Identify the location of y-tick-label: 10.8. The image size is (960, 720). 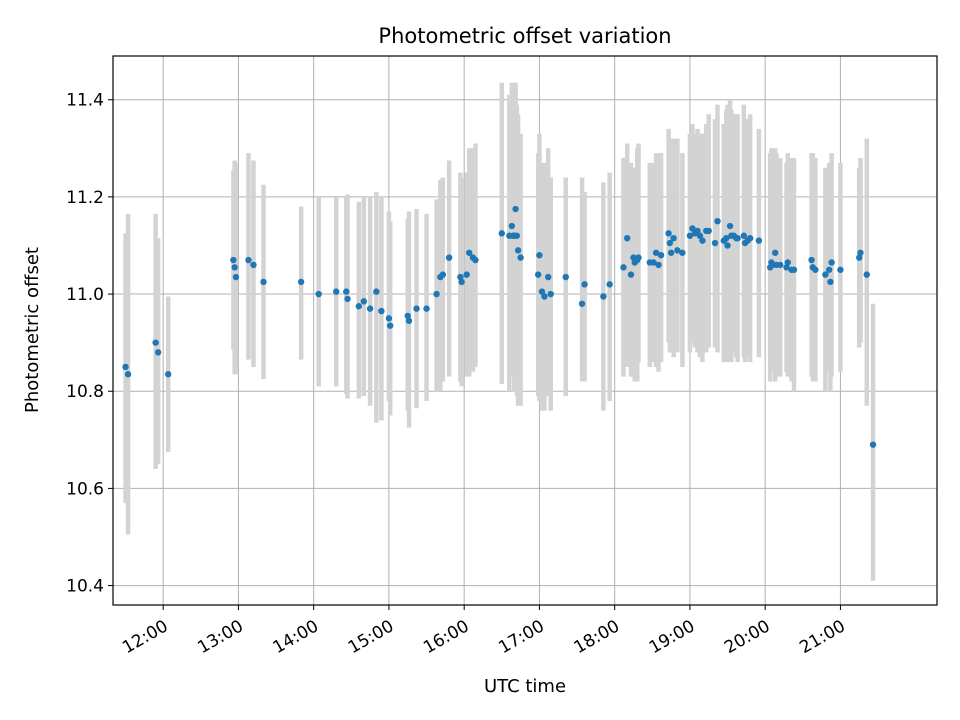
(85, 392).